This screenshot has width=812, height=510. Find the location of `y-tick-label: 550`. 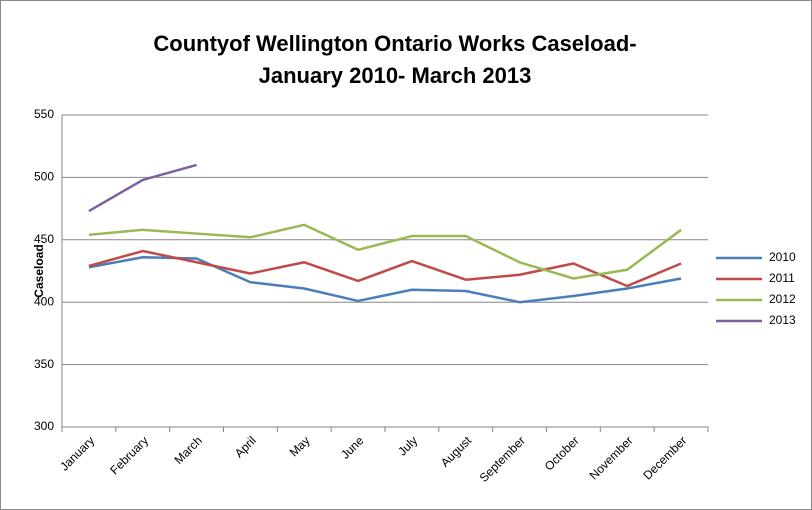

y-tick-label: 550 is located at coordinates (44, 114).